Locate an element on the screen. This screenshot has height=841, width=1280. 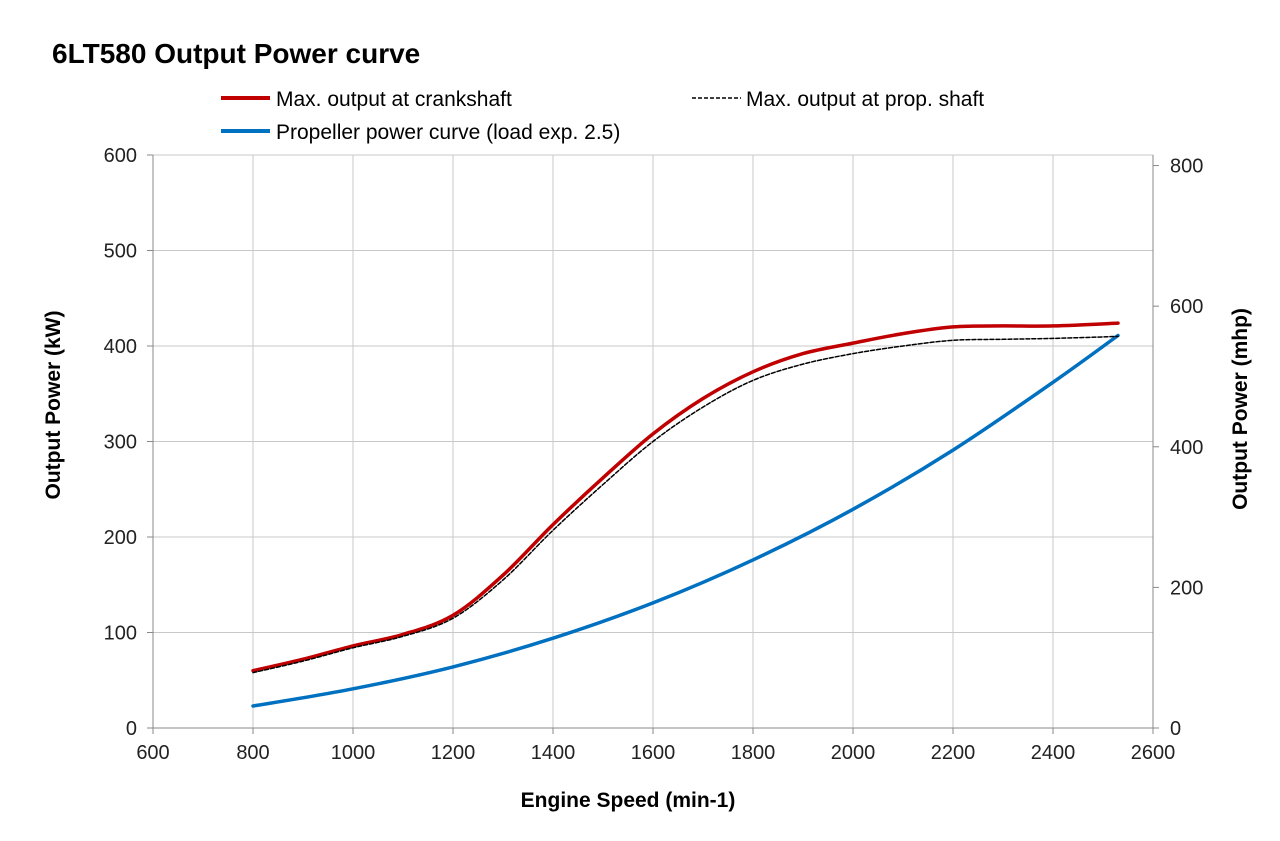
y2-tick-label: 800 is located at coordinates (1186, 167).